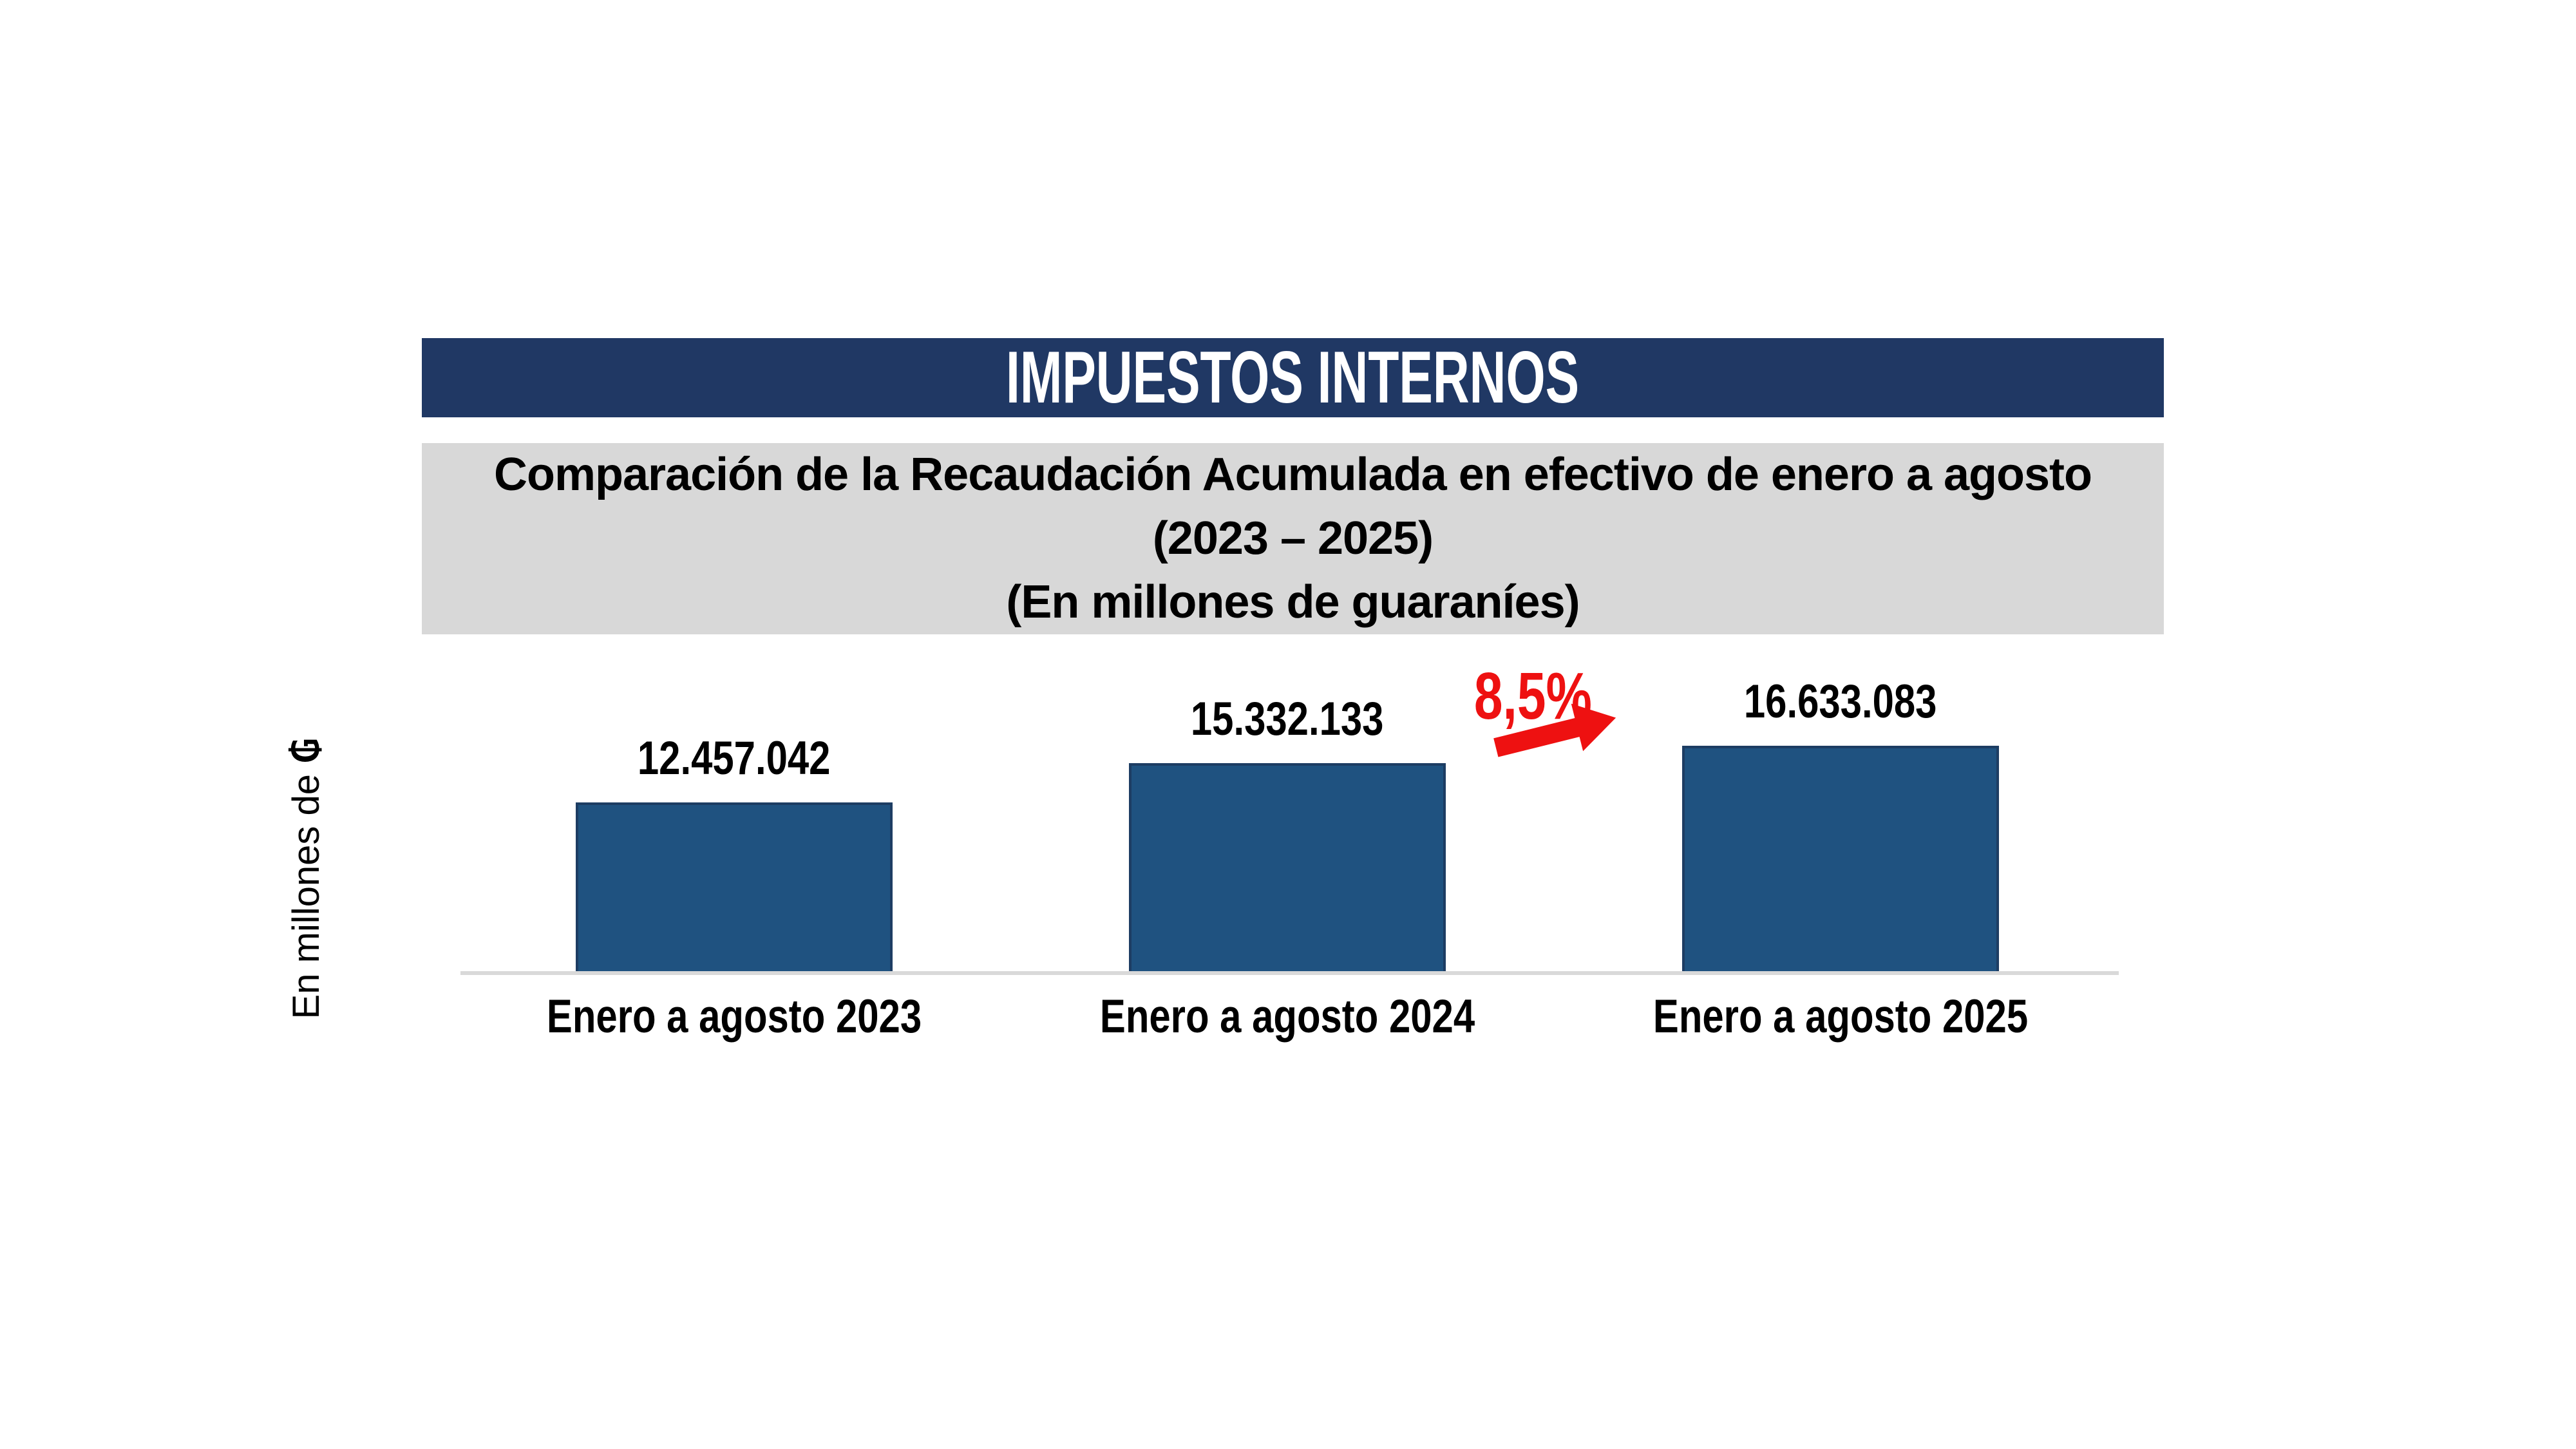  What do you see at coordinates (734, 758) in the screenshot?
I see `bar-value-label-1: 12.457.042` at bounding box center [734, 758].